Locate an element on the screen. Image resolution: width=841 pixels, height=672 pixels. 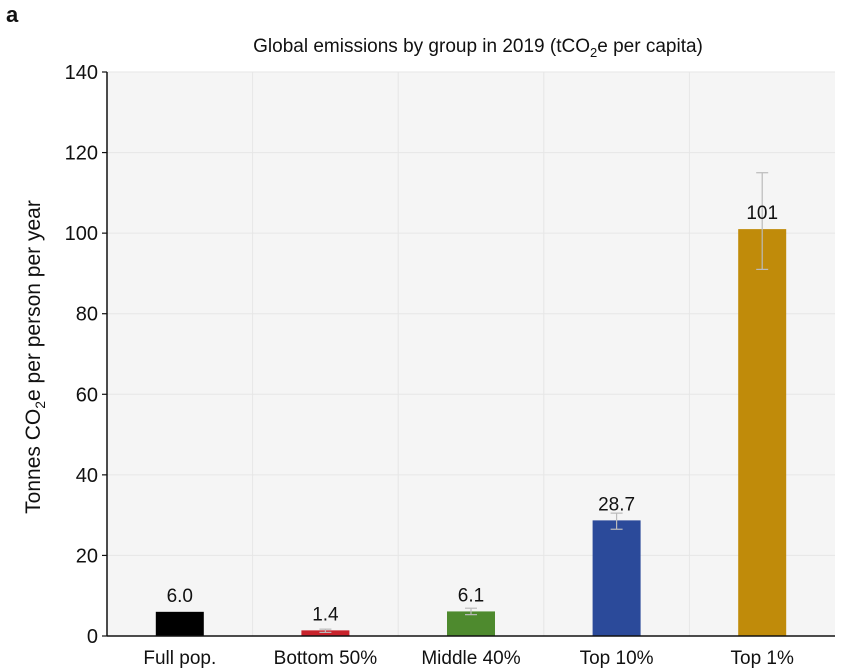
y-tick-label: 60 is located at coordinates (87, 395).